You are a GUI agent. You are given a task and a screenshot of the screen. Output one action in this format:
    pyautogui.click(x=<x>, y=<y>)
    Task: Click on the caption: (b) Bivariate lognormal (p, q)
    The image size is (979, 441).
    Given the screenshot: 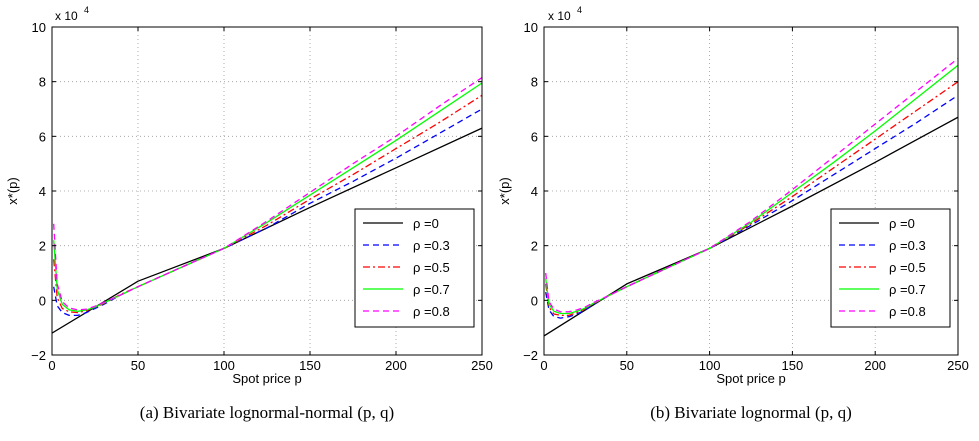 What is the action you would take?
    pyautogui.click(x=751, y=412)
    